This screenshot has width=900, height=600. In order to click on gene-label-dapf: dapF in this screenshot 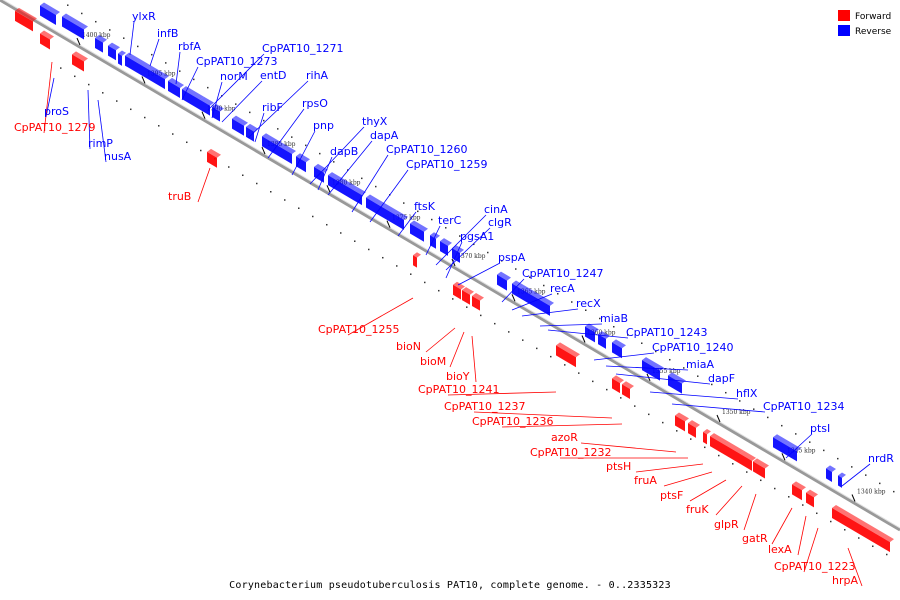, I will do `click(721, 378)`.